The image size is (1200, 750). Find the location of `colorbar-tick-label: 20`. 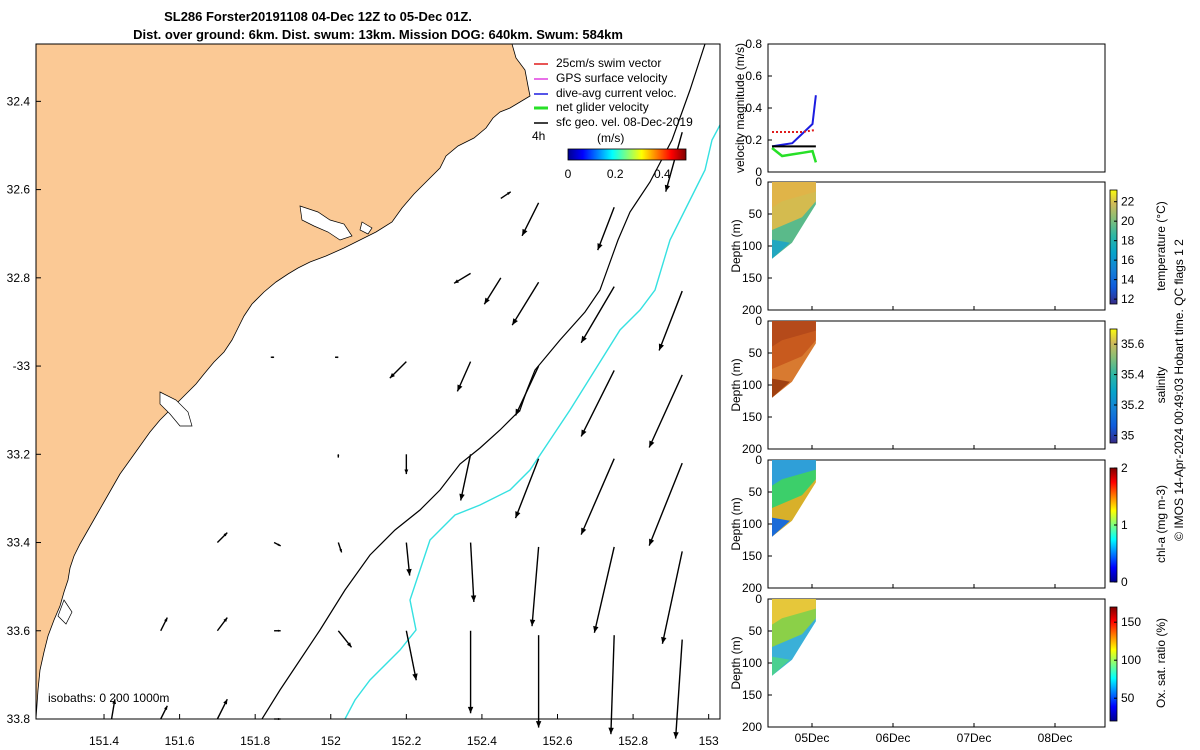

colorbar-tick-label: 20 is located at coordinates (1128, 221).